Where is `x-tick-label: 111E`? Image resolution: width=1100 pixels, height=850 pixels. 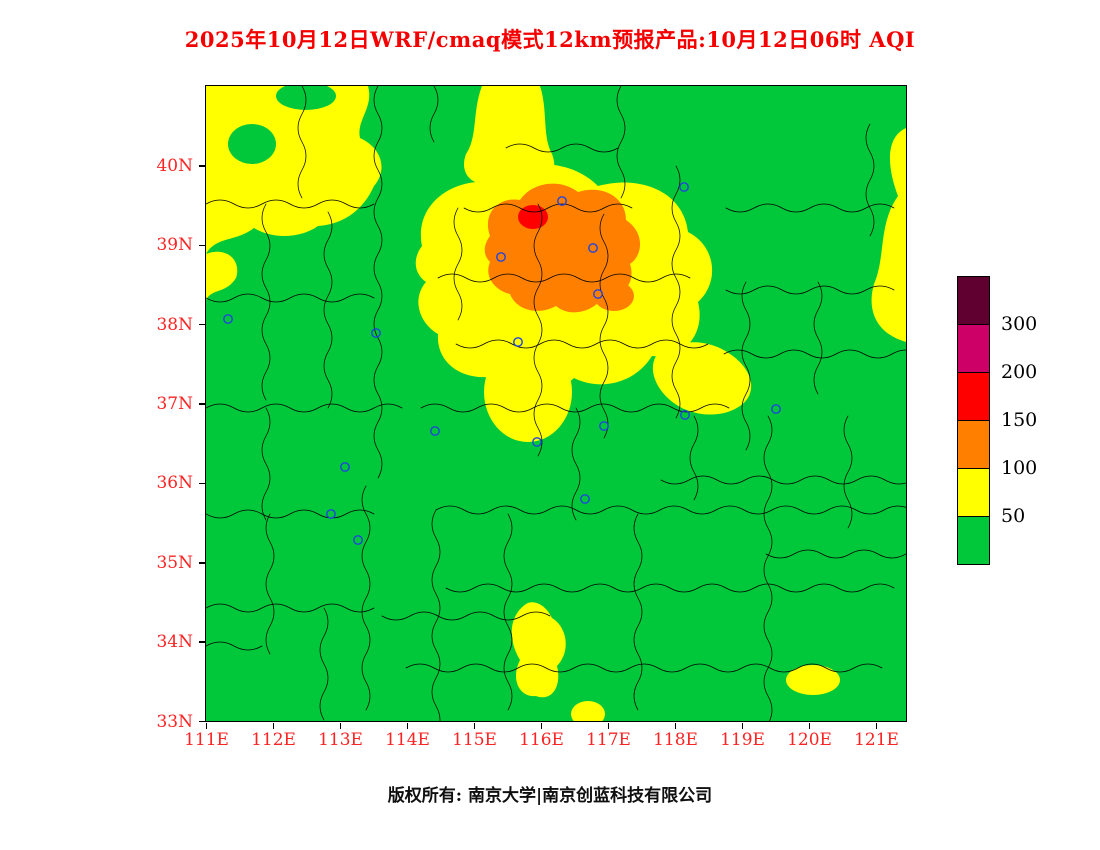 x-tick-label: 111E is located at coordinates (206, 740).